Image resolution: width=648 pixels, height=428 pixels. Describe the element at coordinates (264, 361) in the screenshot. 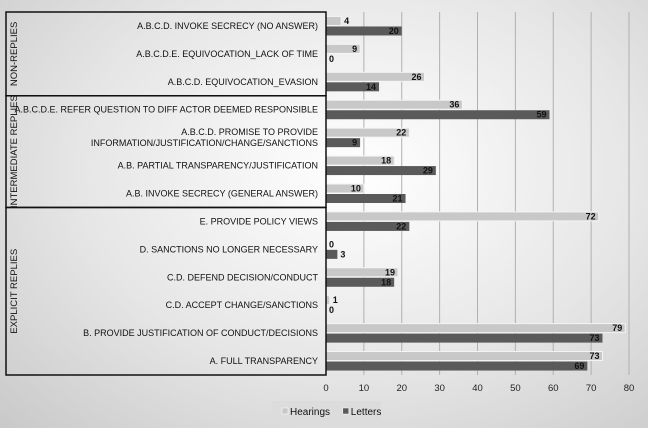

I see `category-label: A. FULL TRANSPARENCY` at that location.